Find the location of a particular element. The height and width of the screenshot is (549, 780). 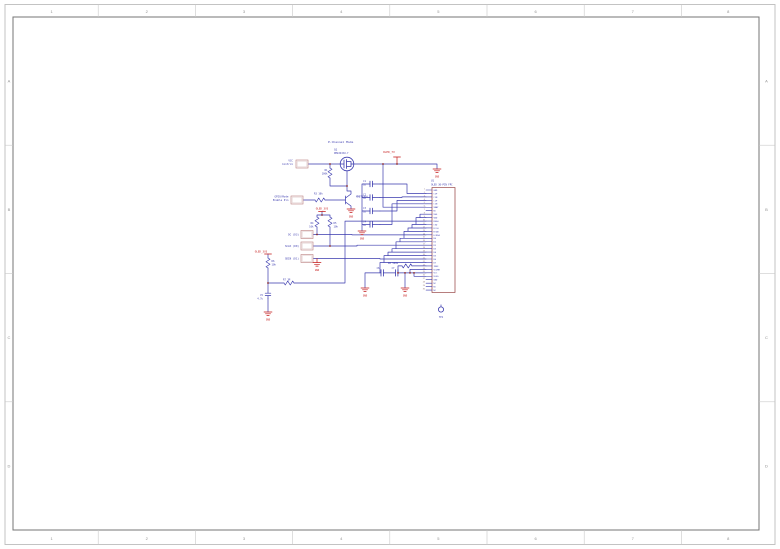

resistor-r8 is located at coordinates (407, 266).